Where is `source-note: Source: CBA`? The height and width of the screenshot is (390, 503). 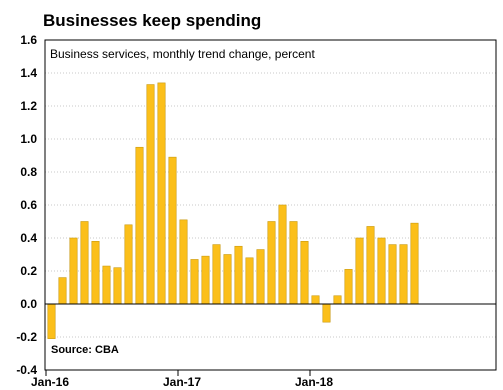 source-note: Source: CBA is located at coordinates (85, 350).